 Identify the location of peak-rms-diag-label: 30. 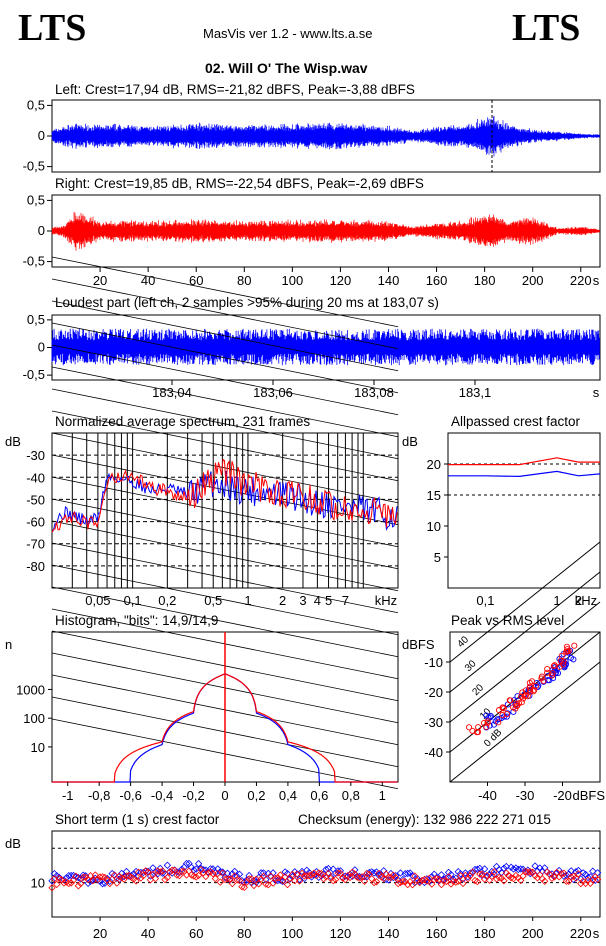
(471, 666).